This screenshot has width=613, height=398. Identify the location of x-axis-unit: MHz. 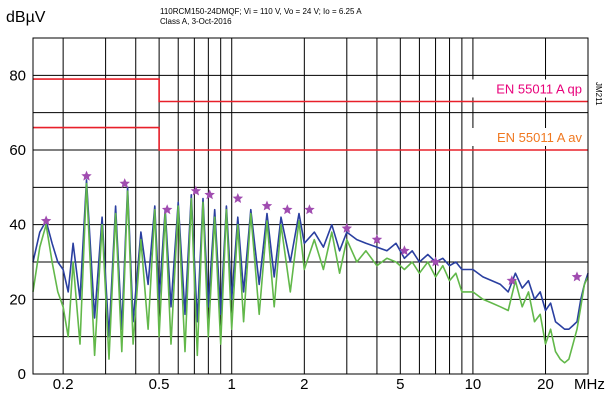
(589, 384).